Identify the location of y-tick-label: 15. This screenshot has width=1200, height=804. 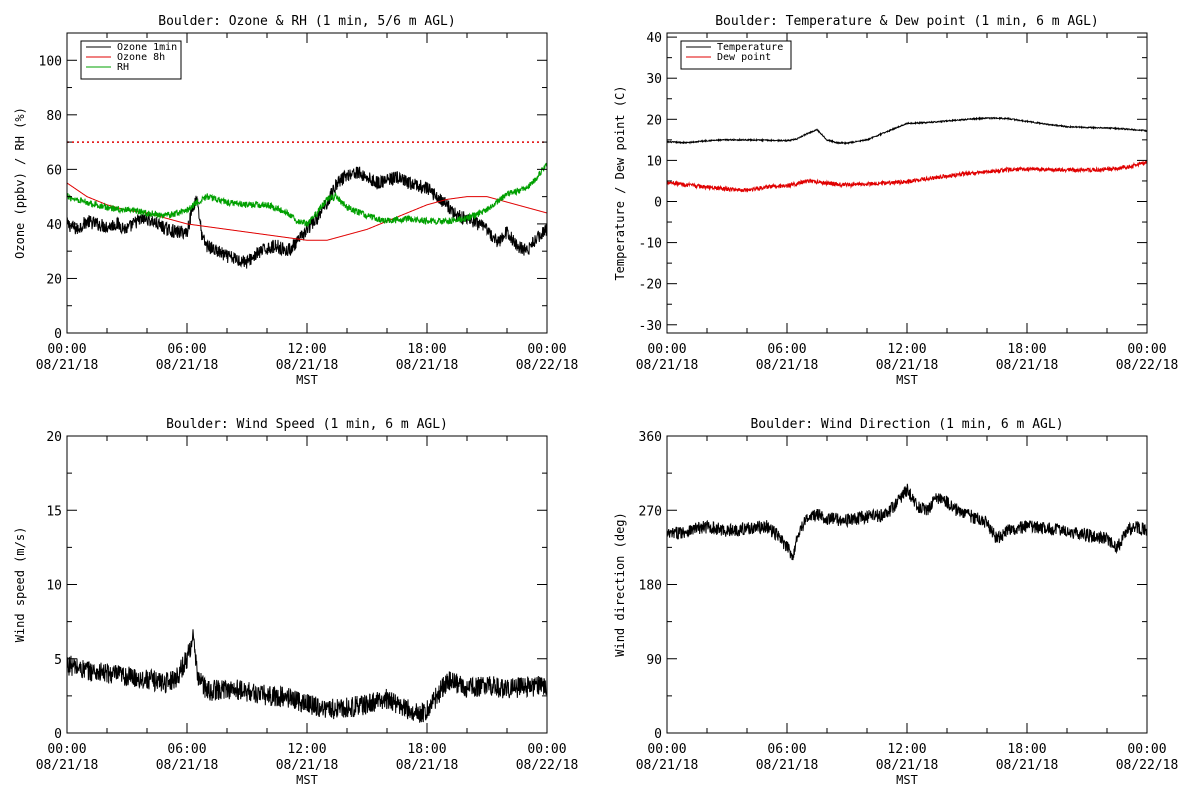
(54, 511).